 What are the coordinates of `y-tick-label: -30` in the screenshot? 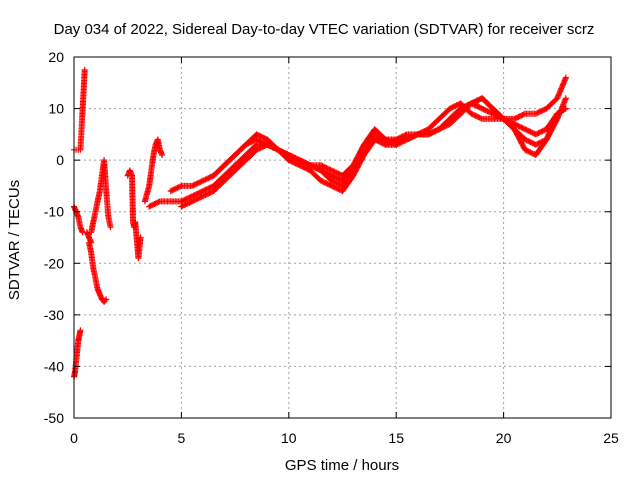 It's located at (54, 315).